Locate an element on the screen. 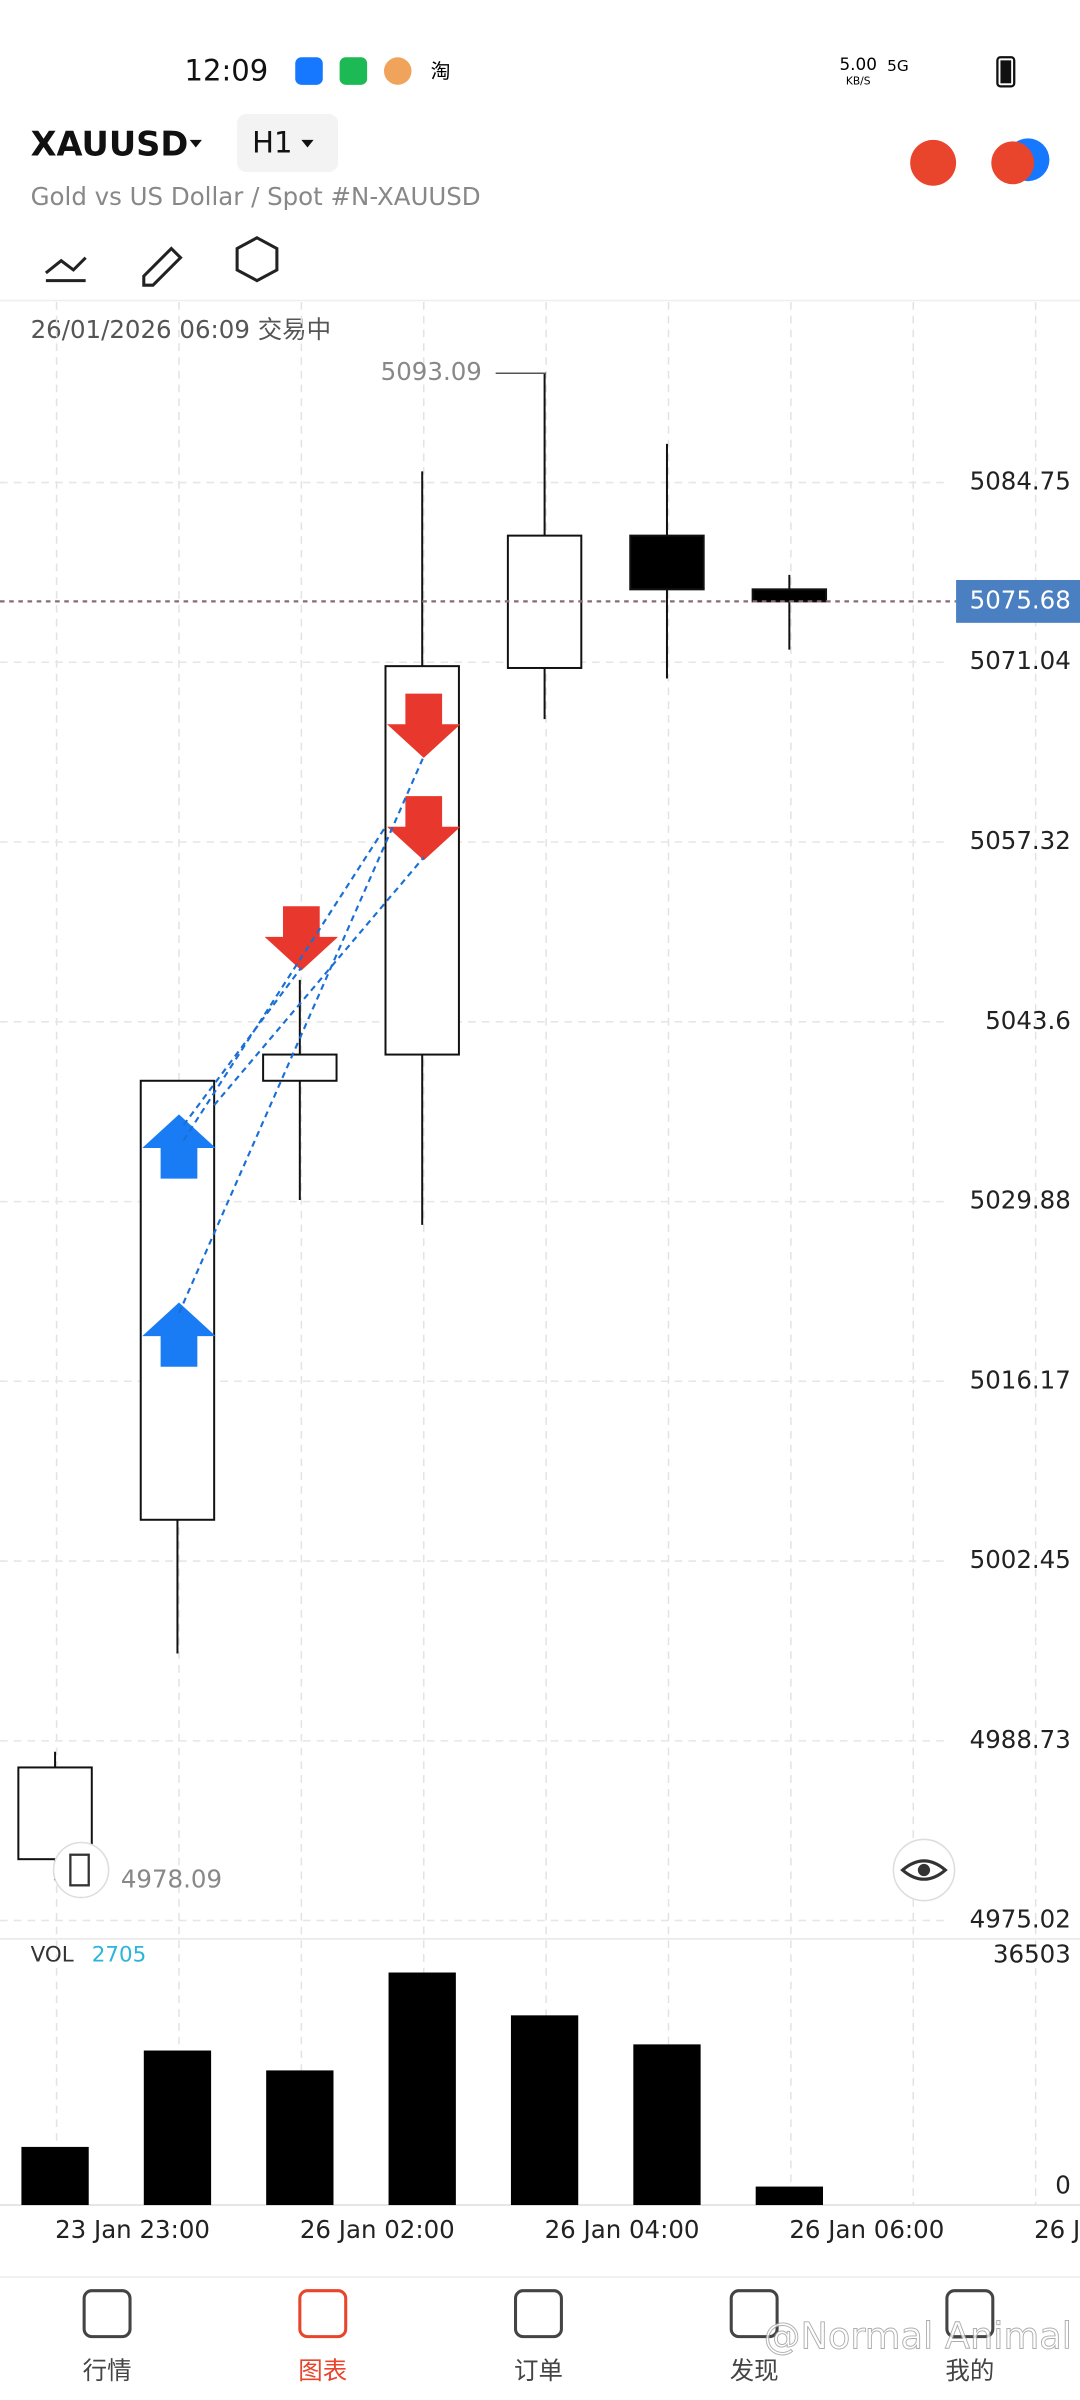 This screenshot has height=2400, width=1080. x-tick-label: 26 J is located at coordinates (1057, 2229).